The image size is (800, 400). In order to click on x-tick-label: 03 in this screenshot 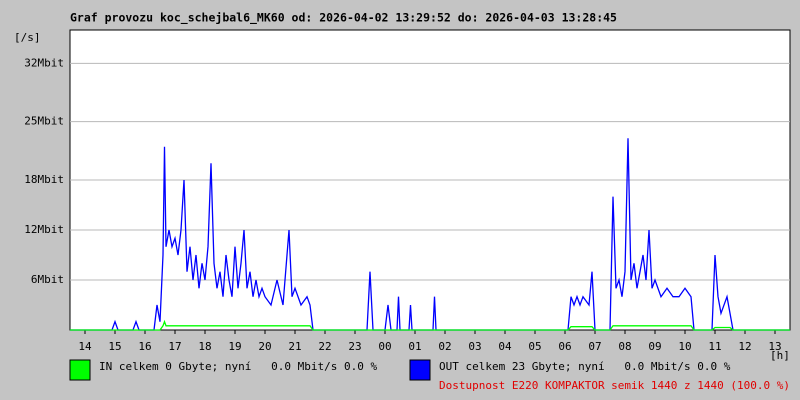, I will do `click(474, 346)`.